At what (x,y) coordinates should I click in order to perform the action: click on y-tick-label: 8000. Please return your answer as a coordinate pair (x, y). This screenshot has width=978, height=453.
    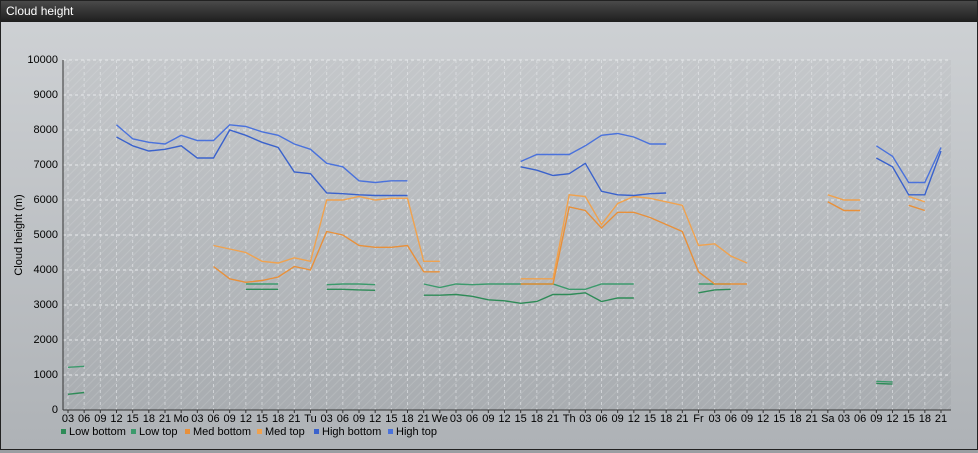
    Looking at the image, I should click on (46, 130).